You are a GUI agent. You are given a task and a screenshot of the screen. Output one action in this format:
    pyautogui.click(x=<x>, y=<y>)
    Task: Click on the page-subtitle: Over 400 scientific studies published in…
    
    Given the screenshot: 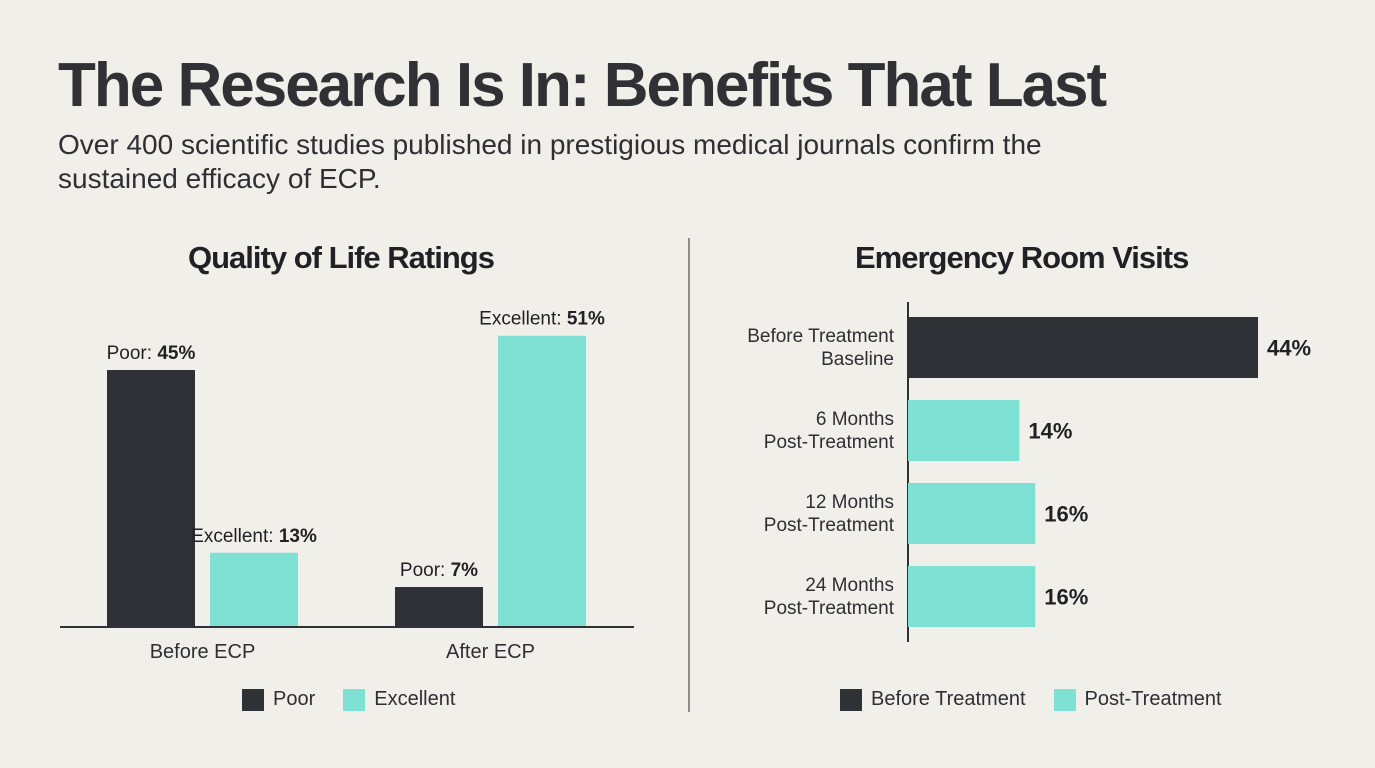 What is the action you would take?
    pyautogui.click(x=550, y=161)
    